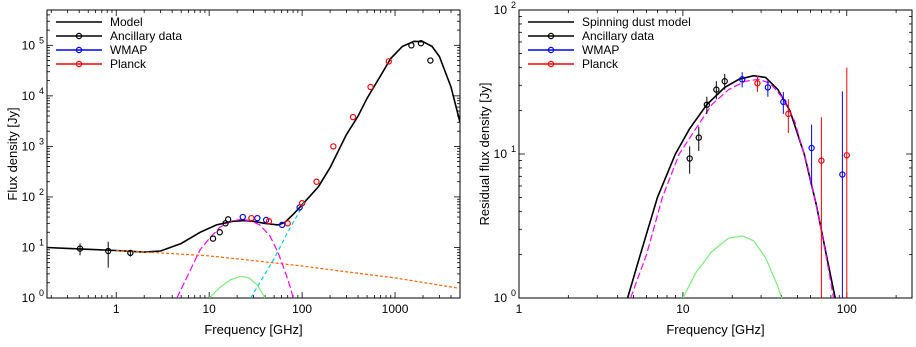  I want to click on series-line-spinning-dust, so click(235, 258).